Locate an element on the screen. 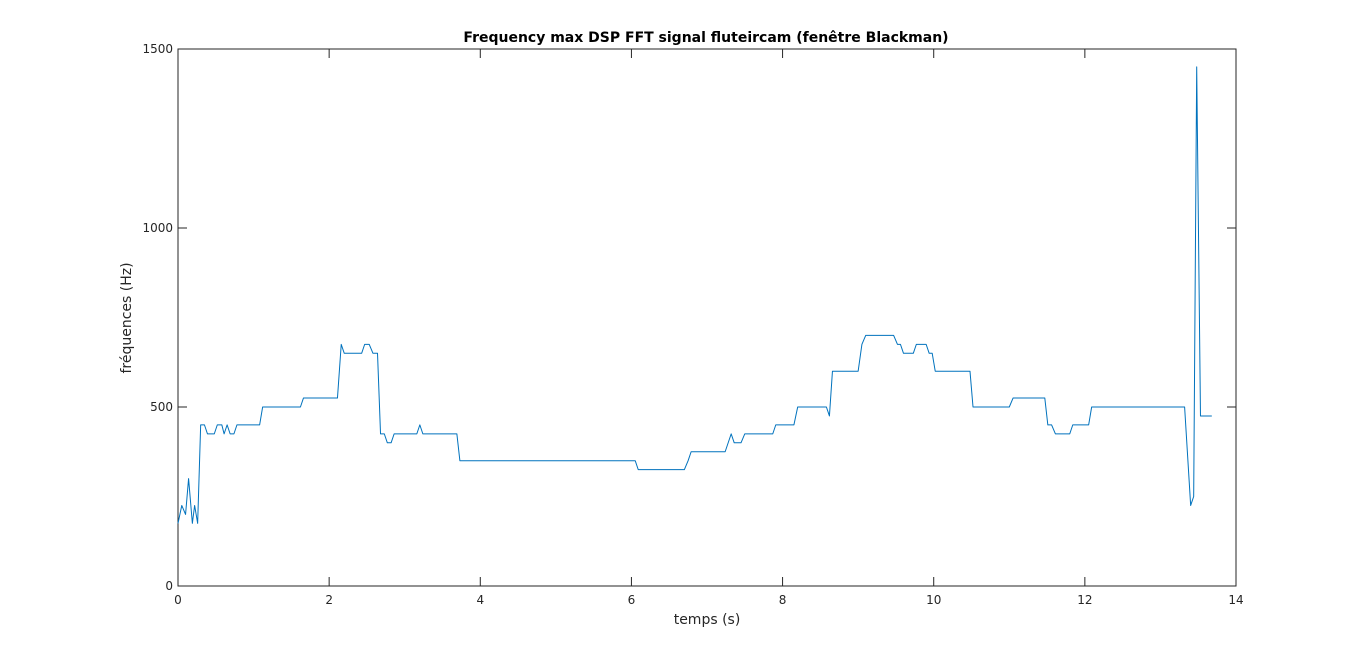 This screenshot has height=658, width=1366. x-tick-label: 12 is located at coordinates (1084, 600).